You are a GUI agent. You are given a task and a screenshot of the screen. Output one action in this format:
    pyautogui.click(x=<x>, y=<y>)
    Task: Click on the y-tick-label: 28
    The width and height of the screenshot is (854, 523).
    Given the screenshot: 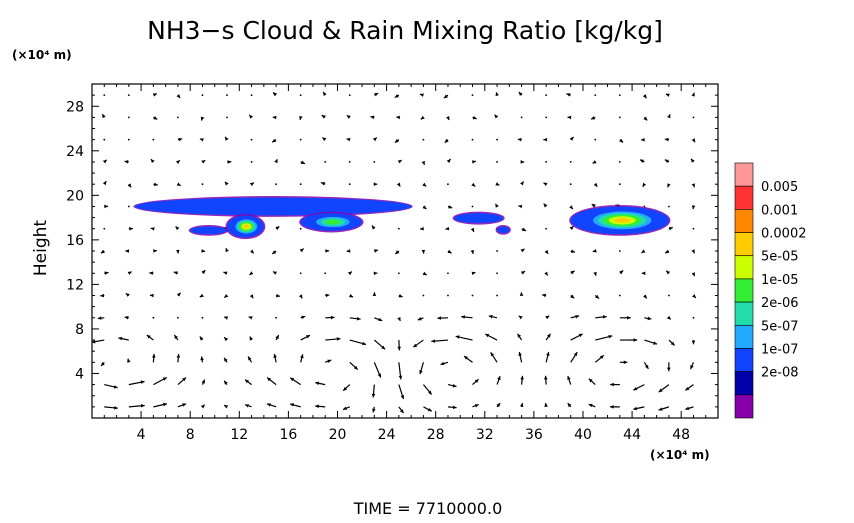 What is the action you would take?
    pyautogui.click(x=75, y=107)
    